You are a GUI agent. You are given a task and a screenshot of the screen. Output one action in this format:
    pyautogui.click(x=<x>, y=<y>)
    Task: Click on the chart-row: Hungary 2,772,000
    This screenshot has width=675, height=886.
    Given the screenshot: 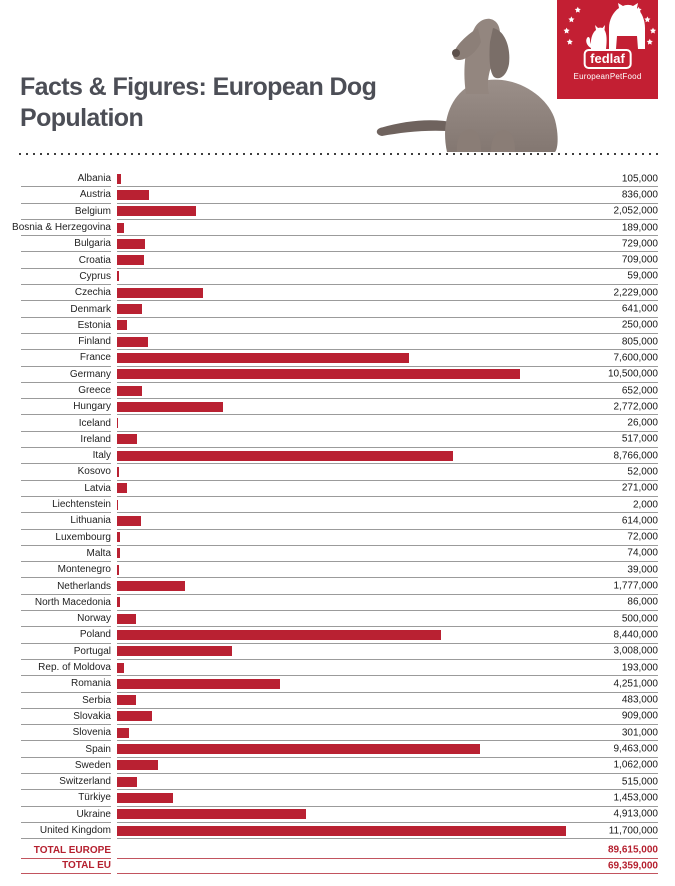 What is the action you would take?
    pyautogui.click(x=339, y=407)
    